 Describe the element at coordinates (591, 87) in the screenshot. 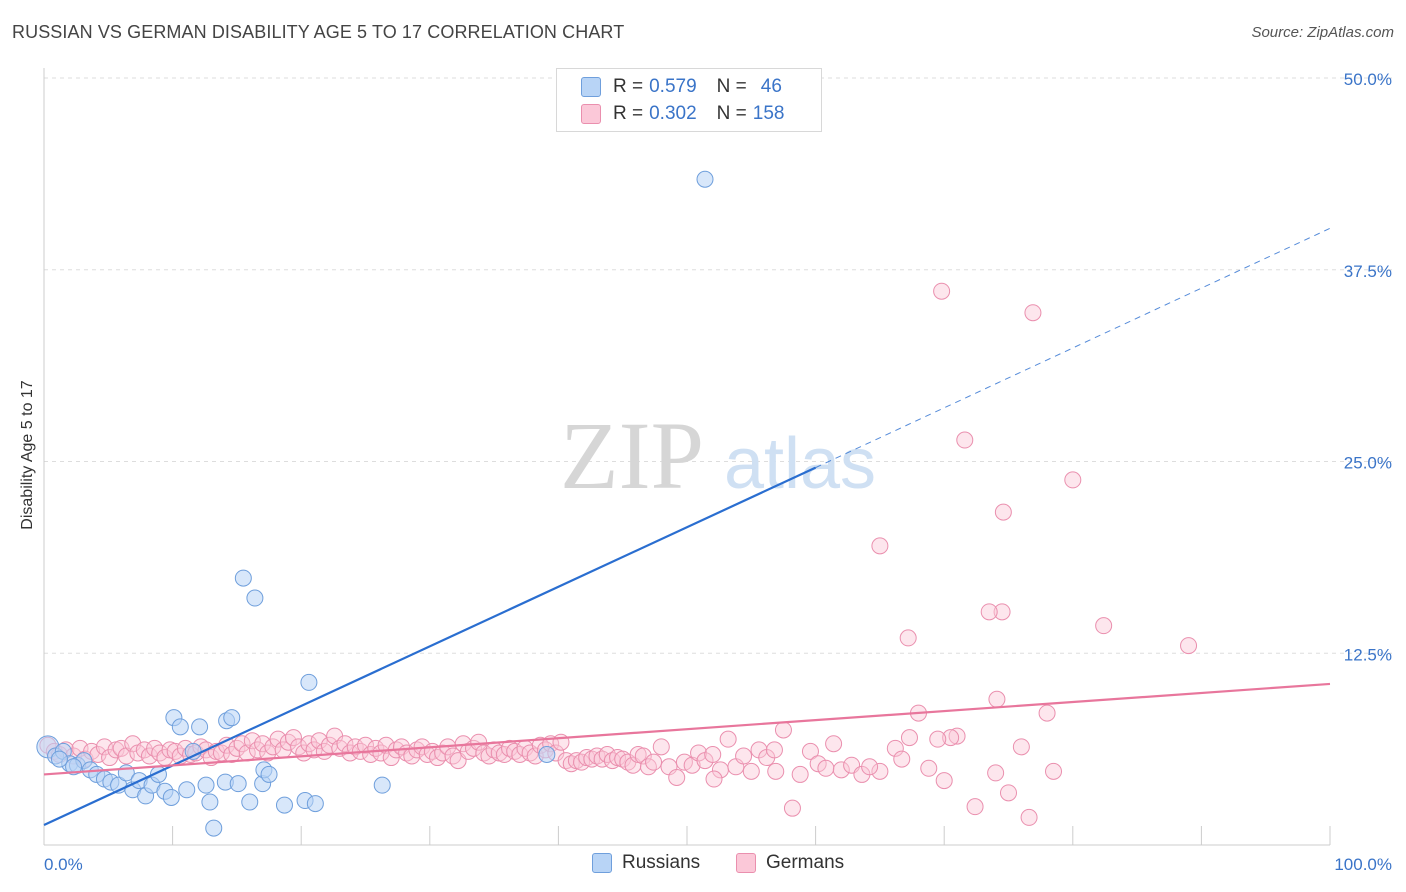

I see `legend-swatch-russians` at that location.